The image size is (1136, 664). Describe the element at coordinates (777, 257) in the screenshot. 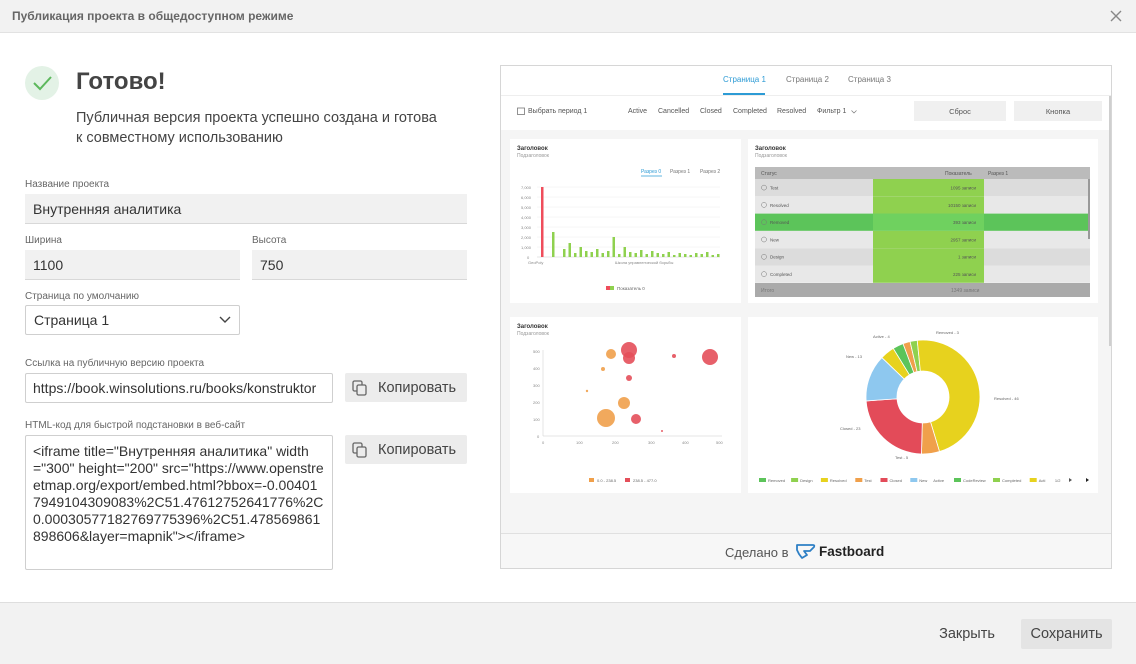

I see `table-cell: Design` at that location.